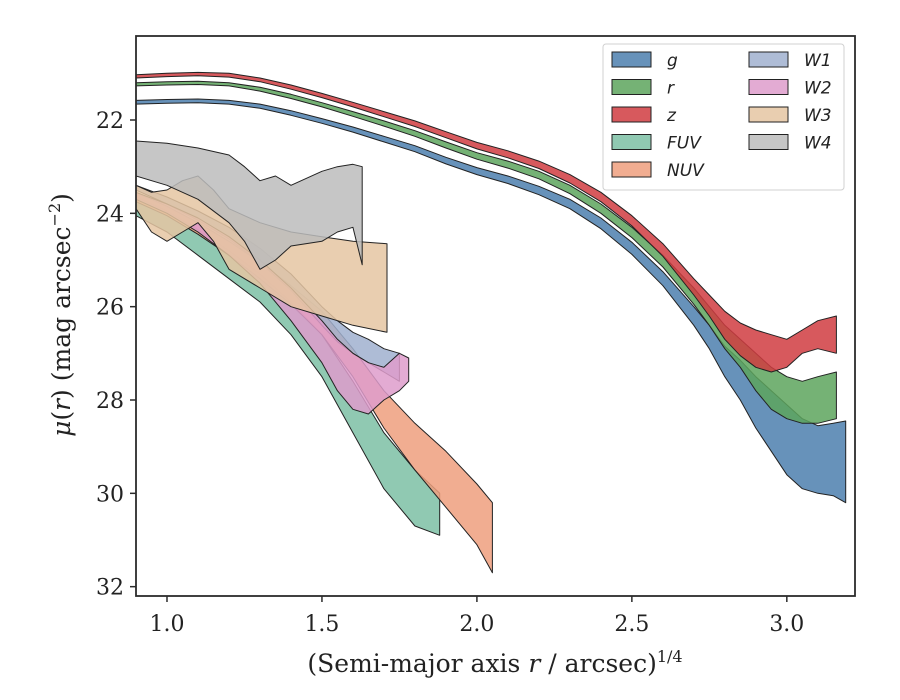 The width and height of the screenshot is (900, 700). What do you see at coordinates (110, 214) in the screenshot?
I see `y-tick-label: 24` at bounding box center [110, 214].